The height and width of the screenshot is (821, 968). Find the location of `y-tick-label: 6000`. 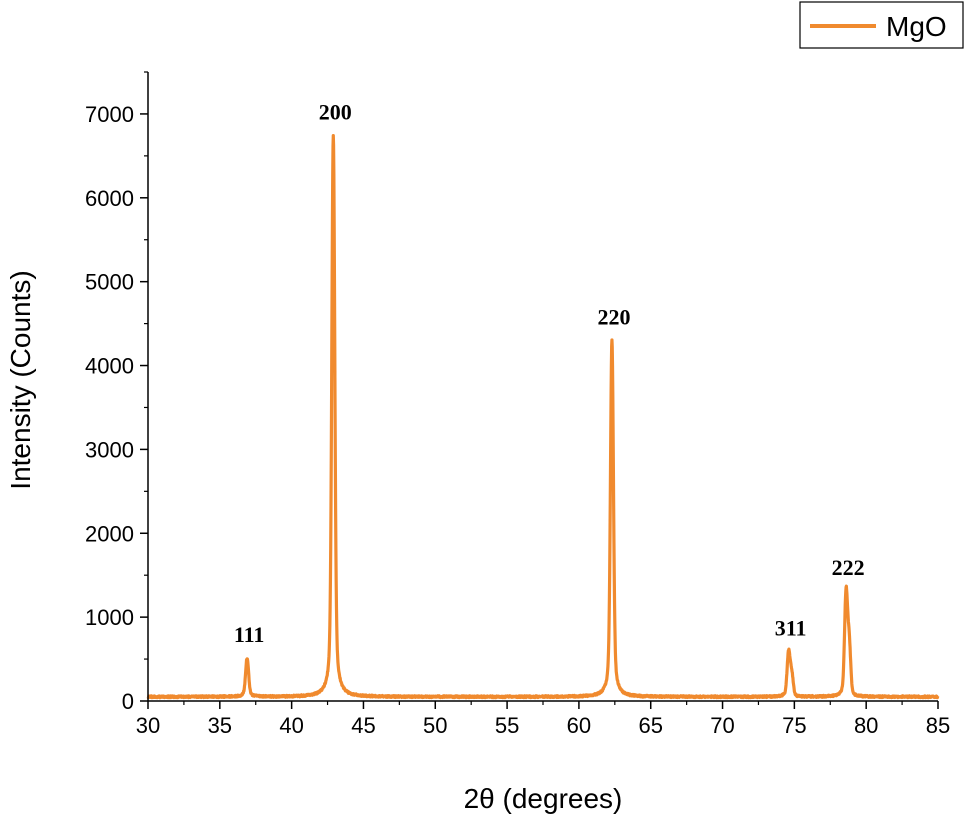

y-tick-label: 6000 is located at coordinates (109, 198).